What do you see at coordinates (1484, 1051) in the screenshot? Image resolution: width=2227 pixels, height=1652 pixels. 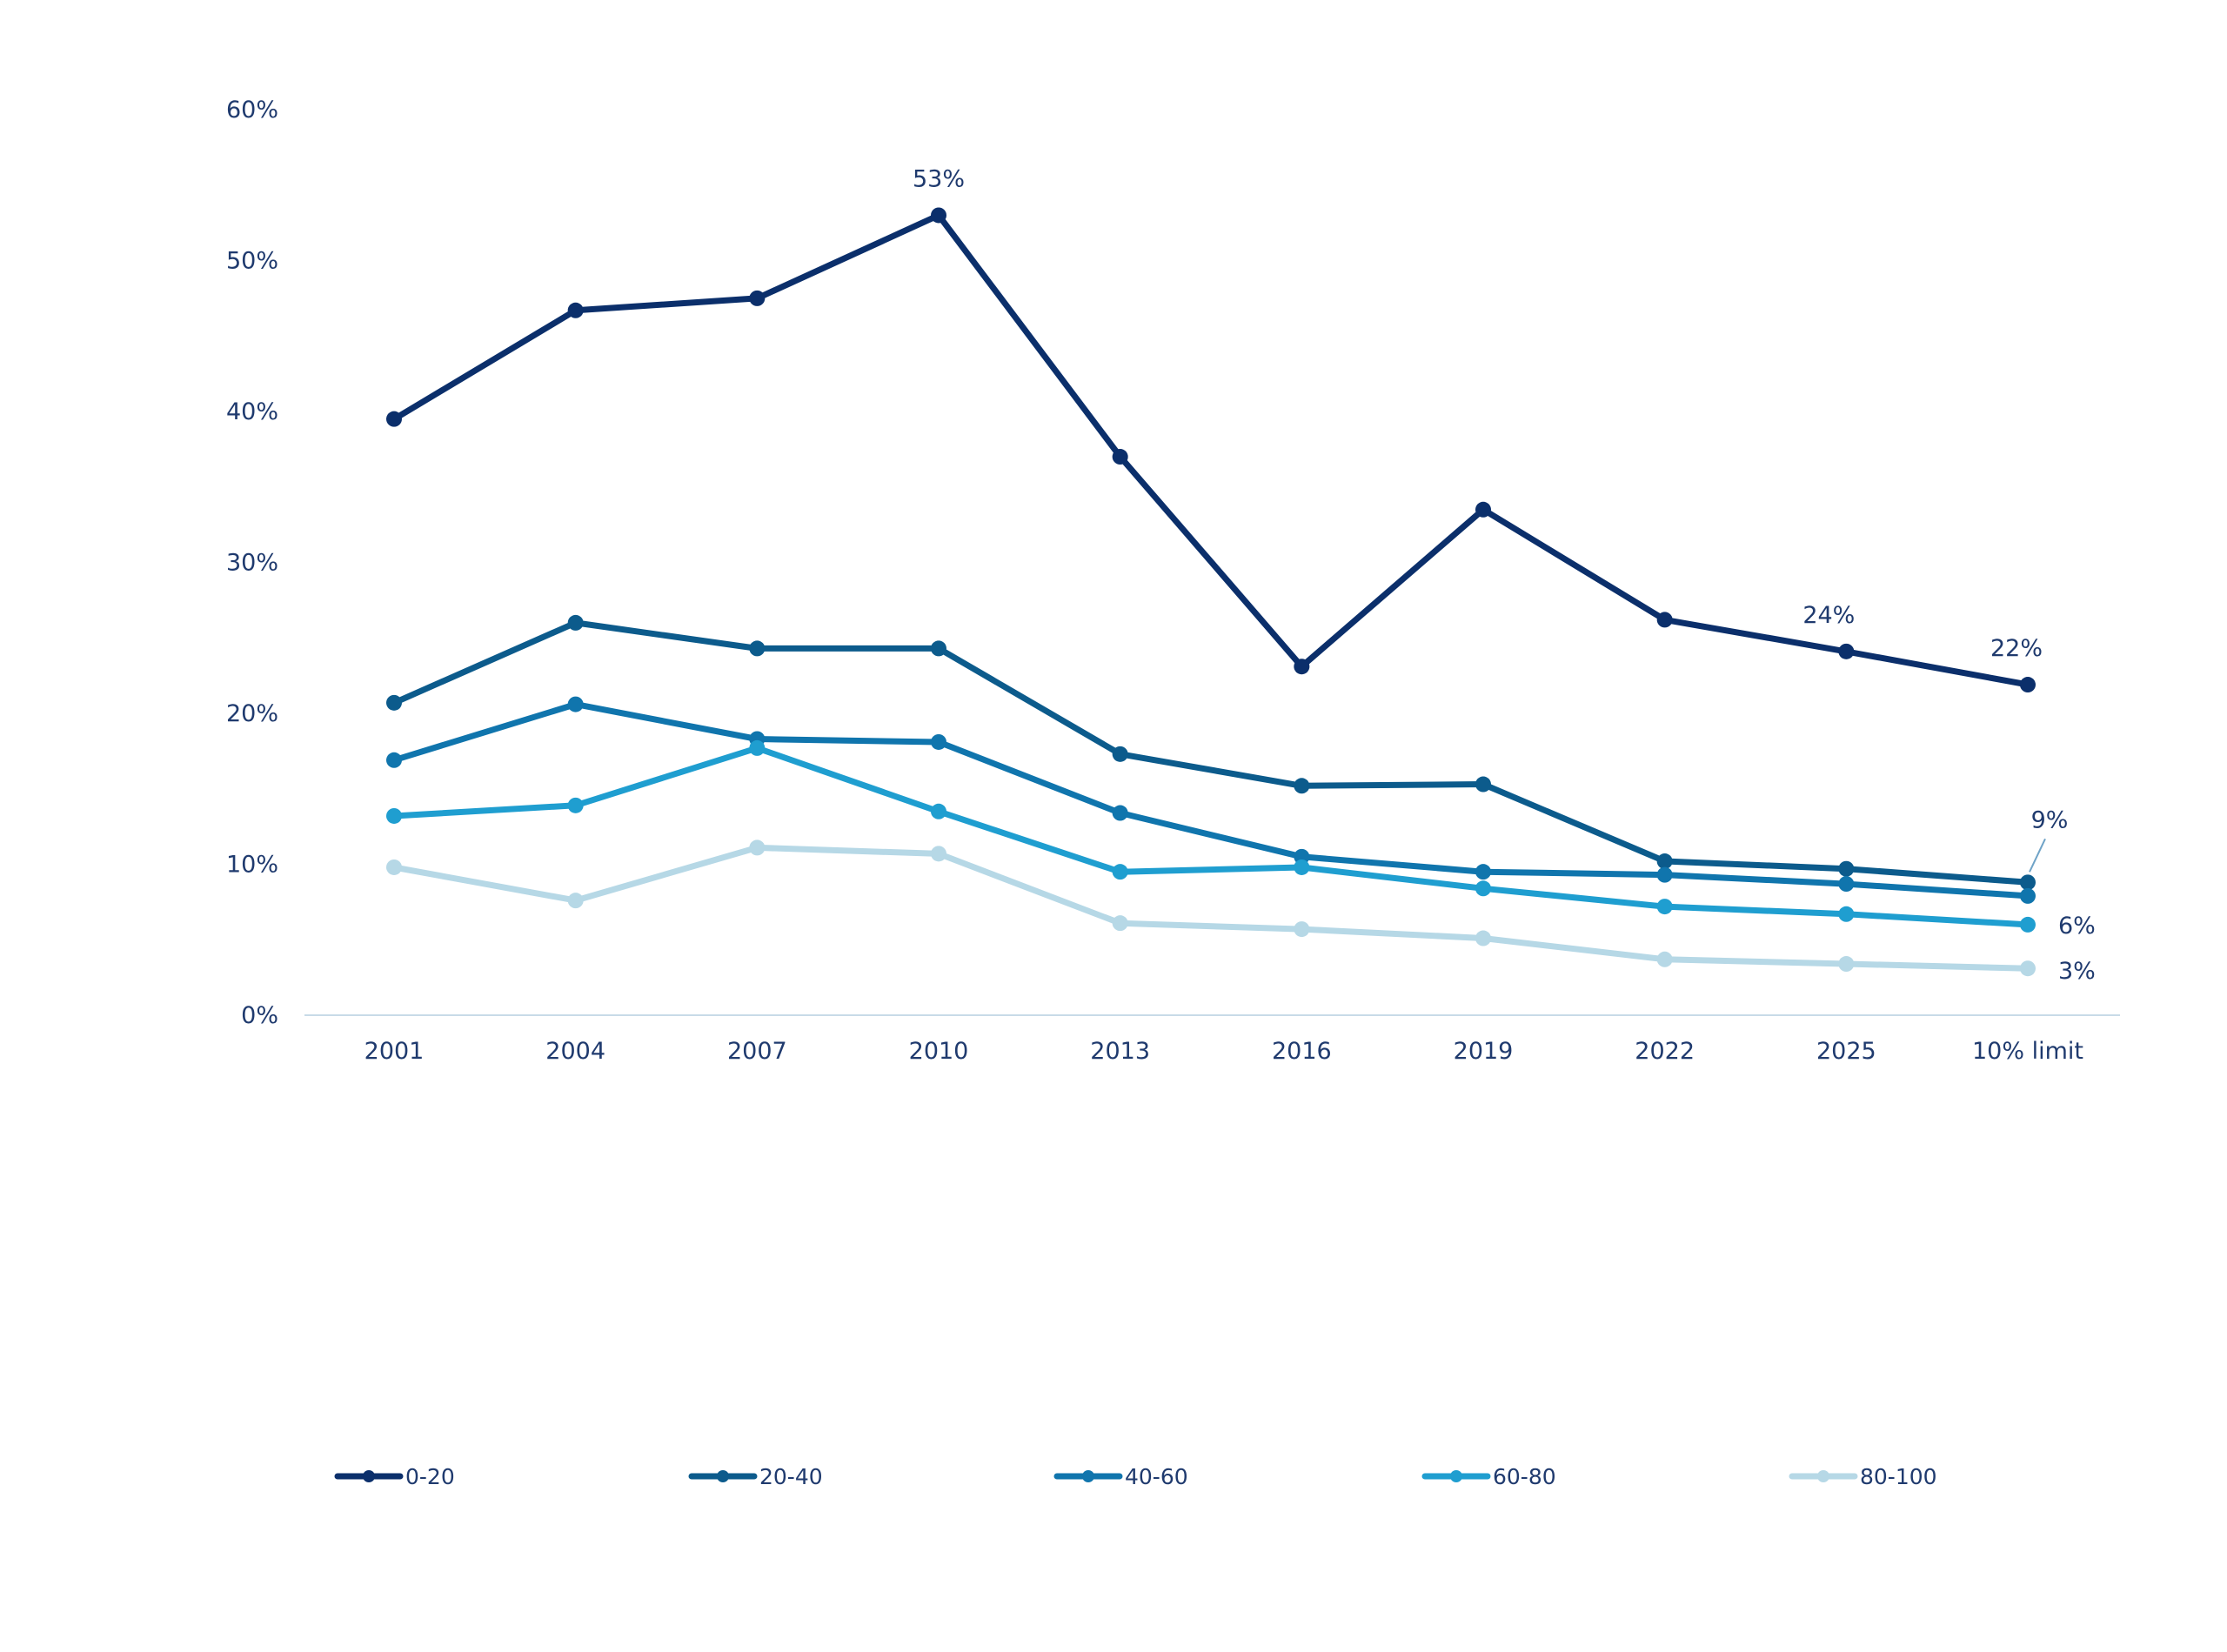 I see `x-tick-label: 2019` at bounding box center [1484, 1051].